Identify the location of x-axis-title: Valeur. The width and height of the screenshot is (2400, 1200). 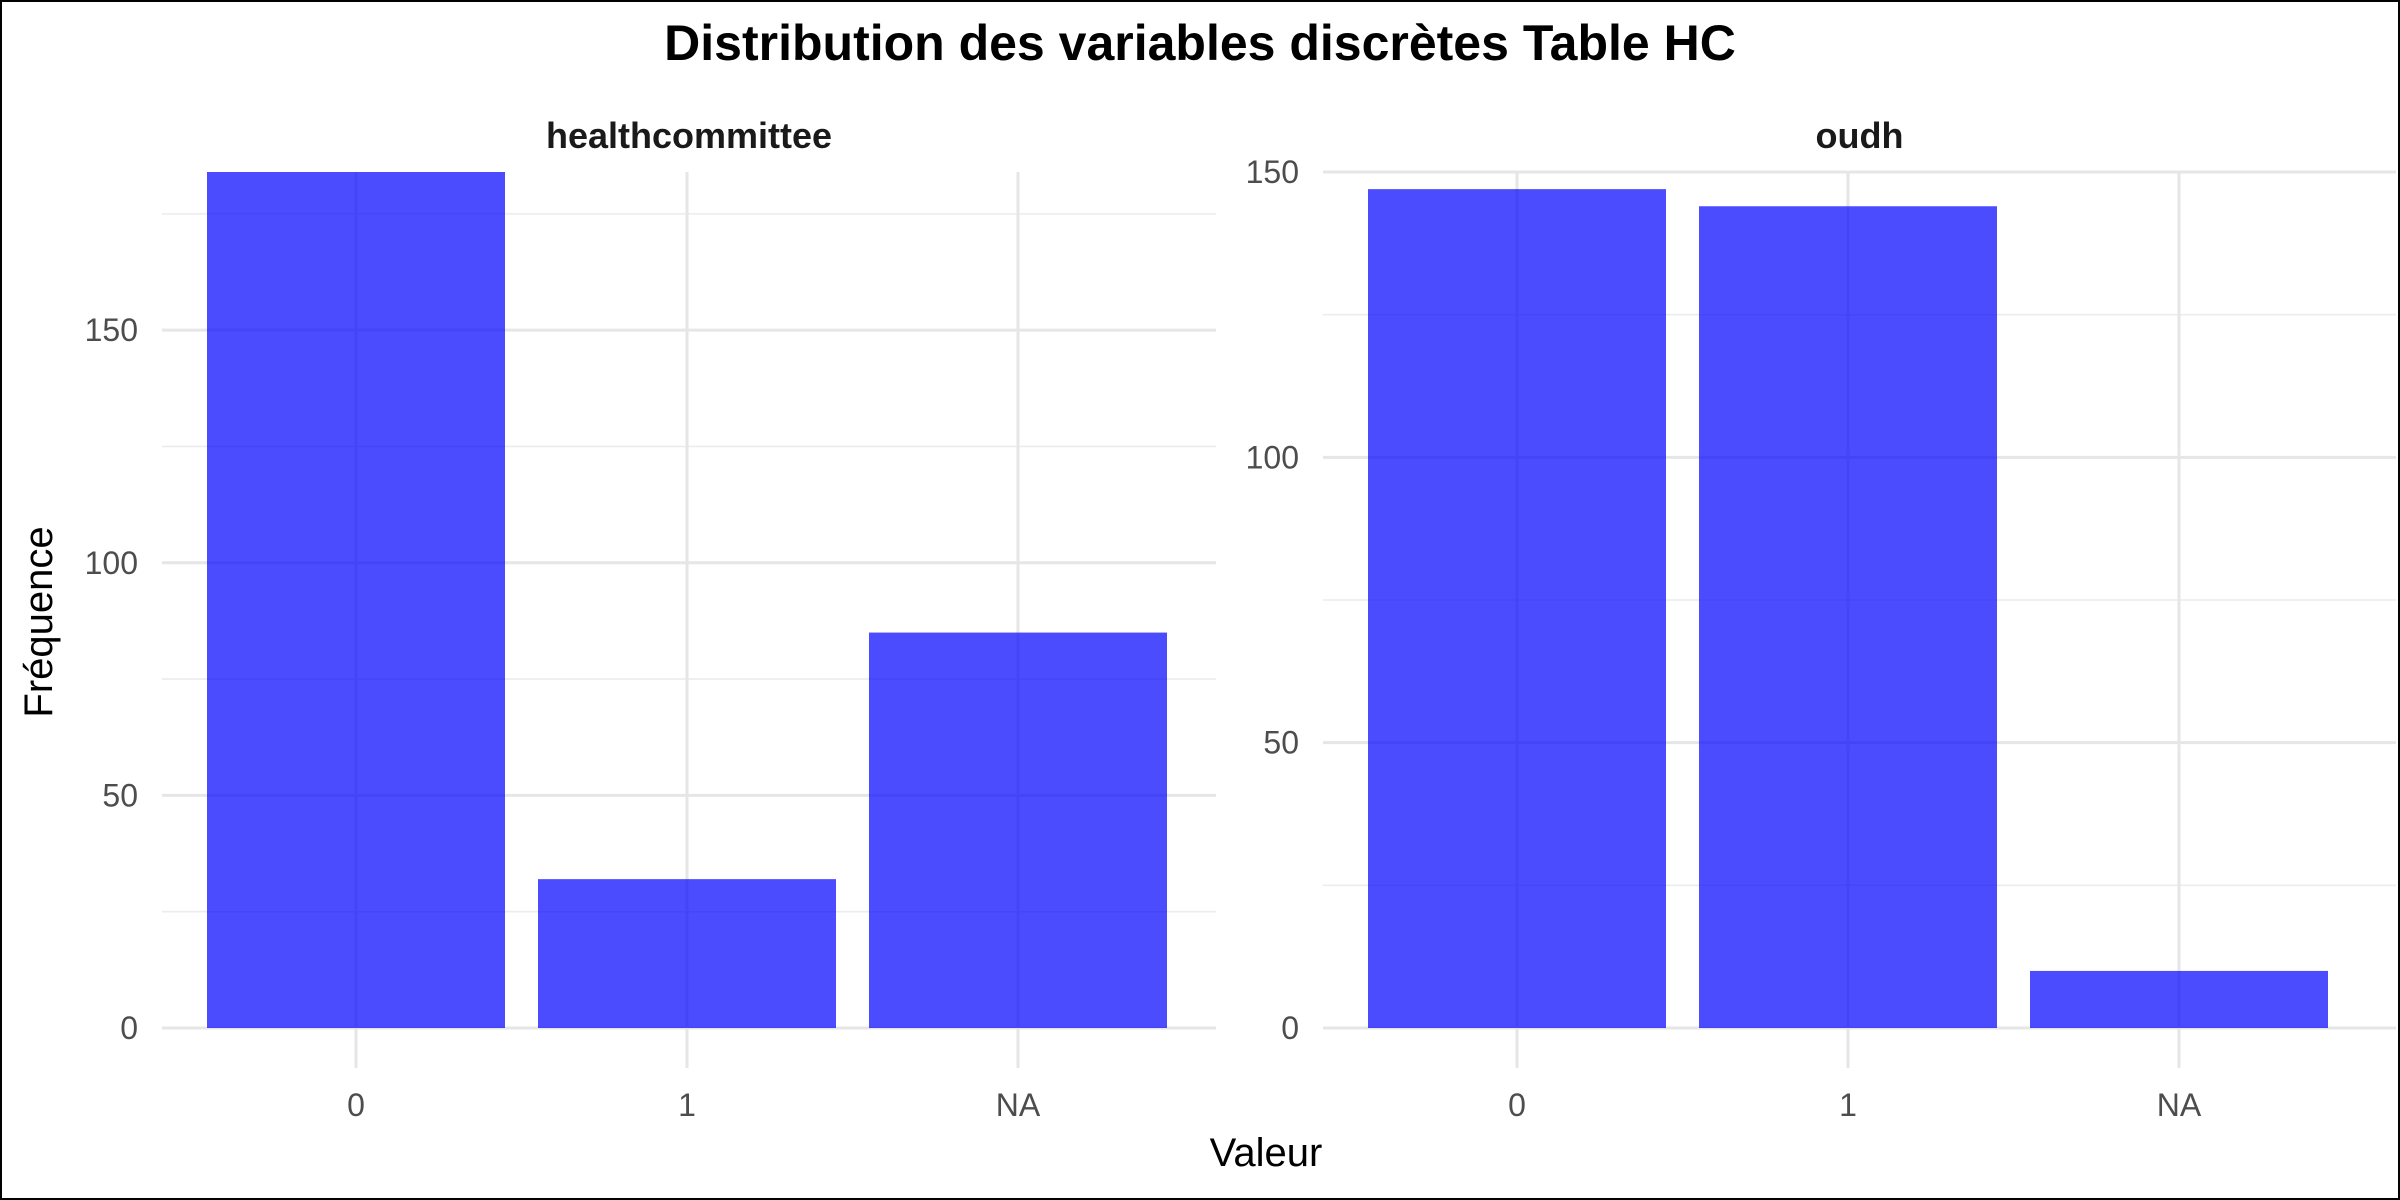
(1266, 1153).